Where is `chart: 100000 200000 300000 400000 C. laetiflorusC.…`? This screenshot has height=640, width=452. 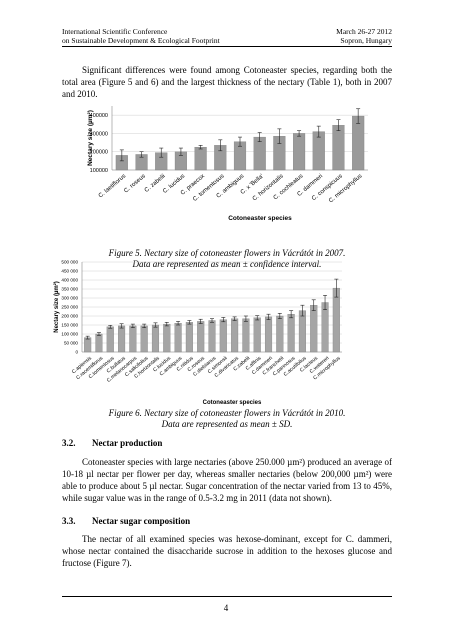 chart: 100000 200000 300000 400000 C. laetiflorusC.… is located at coordinates (227, 164).